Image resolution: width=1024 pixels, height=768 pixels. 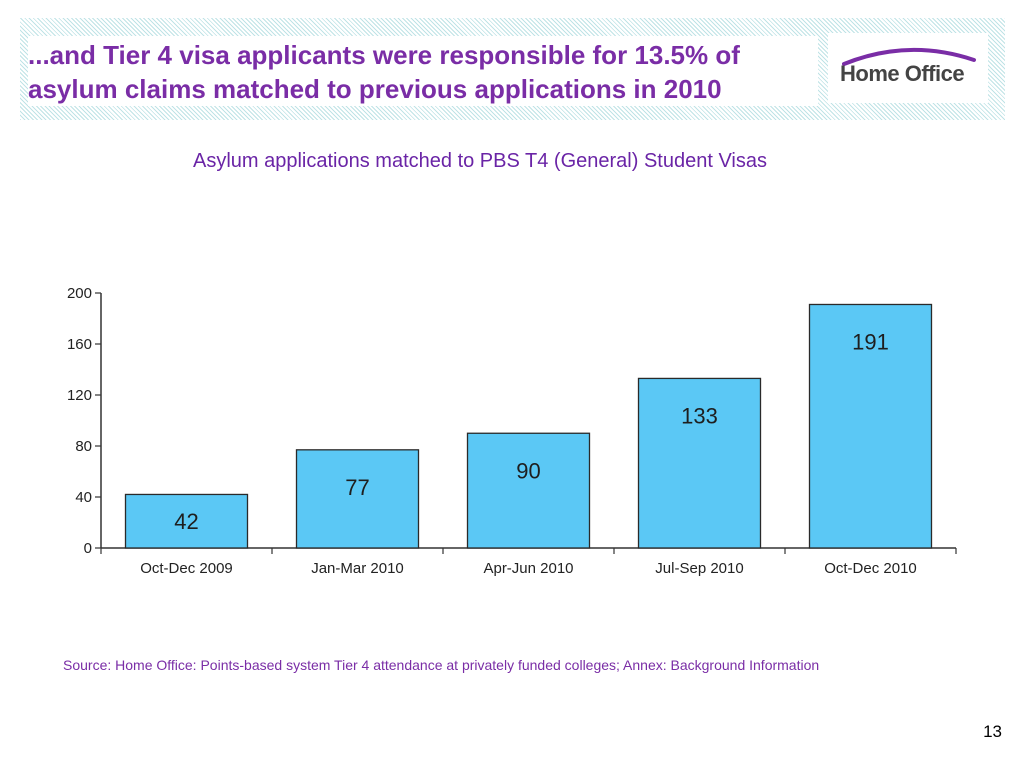 What do you see at coordinates (79, 395) in the screenshot?
I see `y-tick-label: 120` at bounding box center [79, 395].